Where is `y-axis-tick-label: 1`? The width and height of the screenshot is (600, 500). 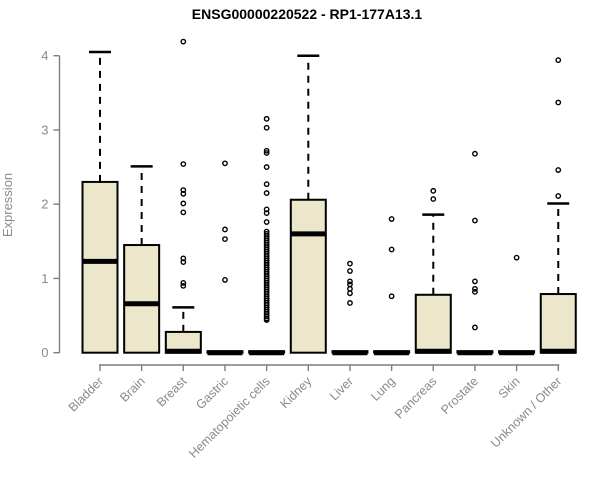 y-axis-tick-label: 1 is located at coordinates (44, 278).